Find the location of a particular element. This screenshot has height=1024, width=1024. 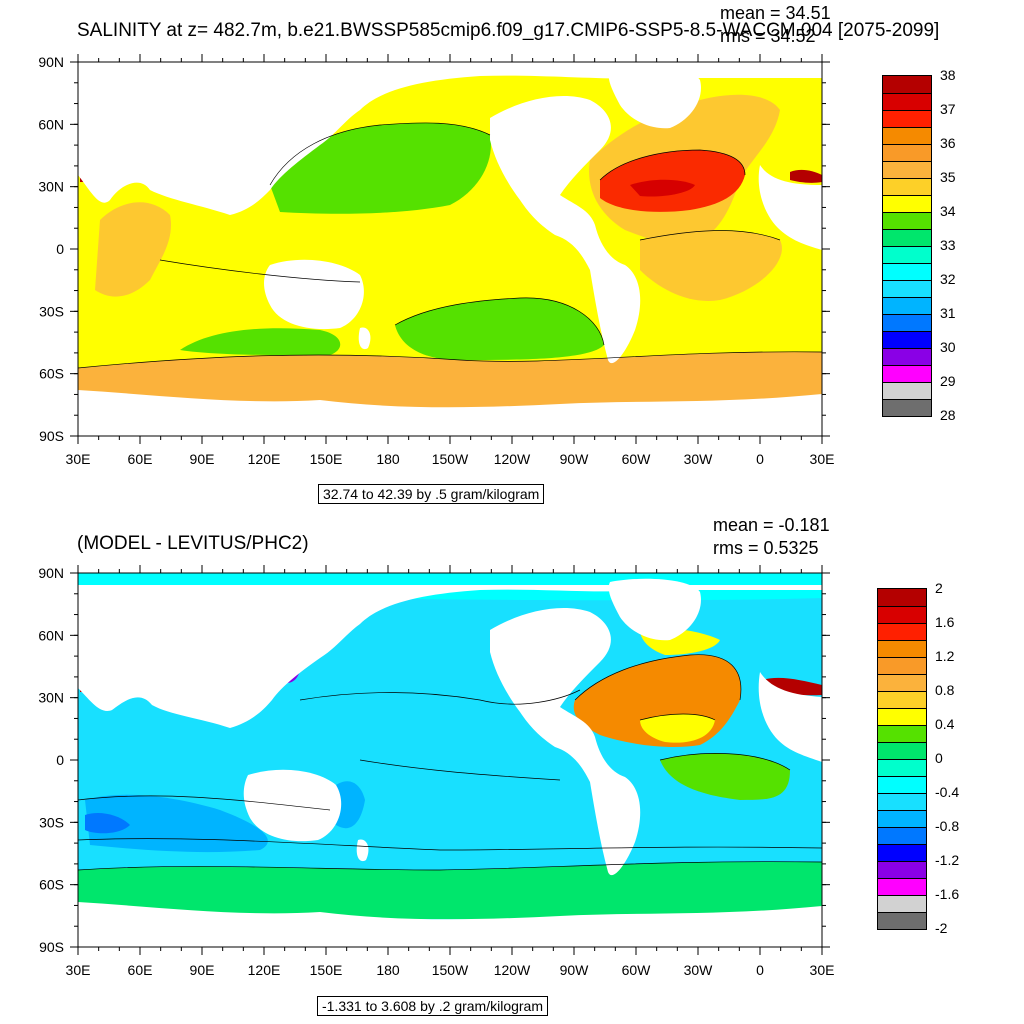

lon-tick-label: 30W is located at coordinates (699, 459).